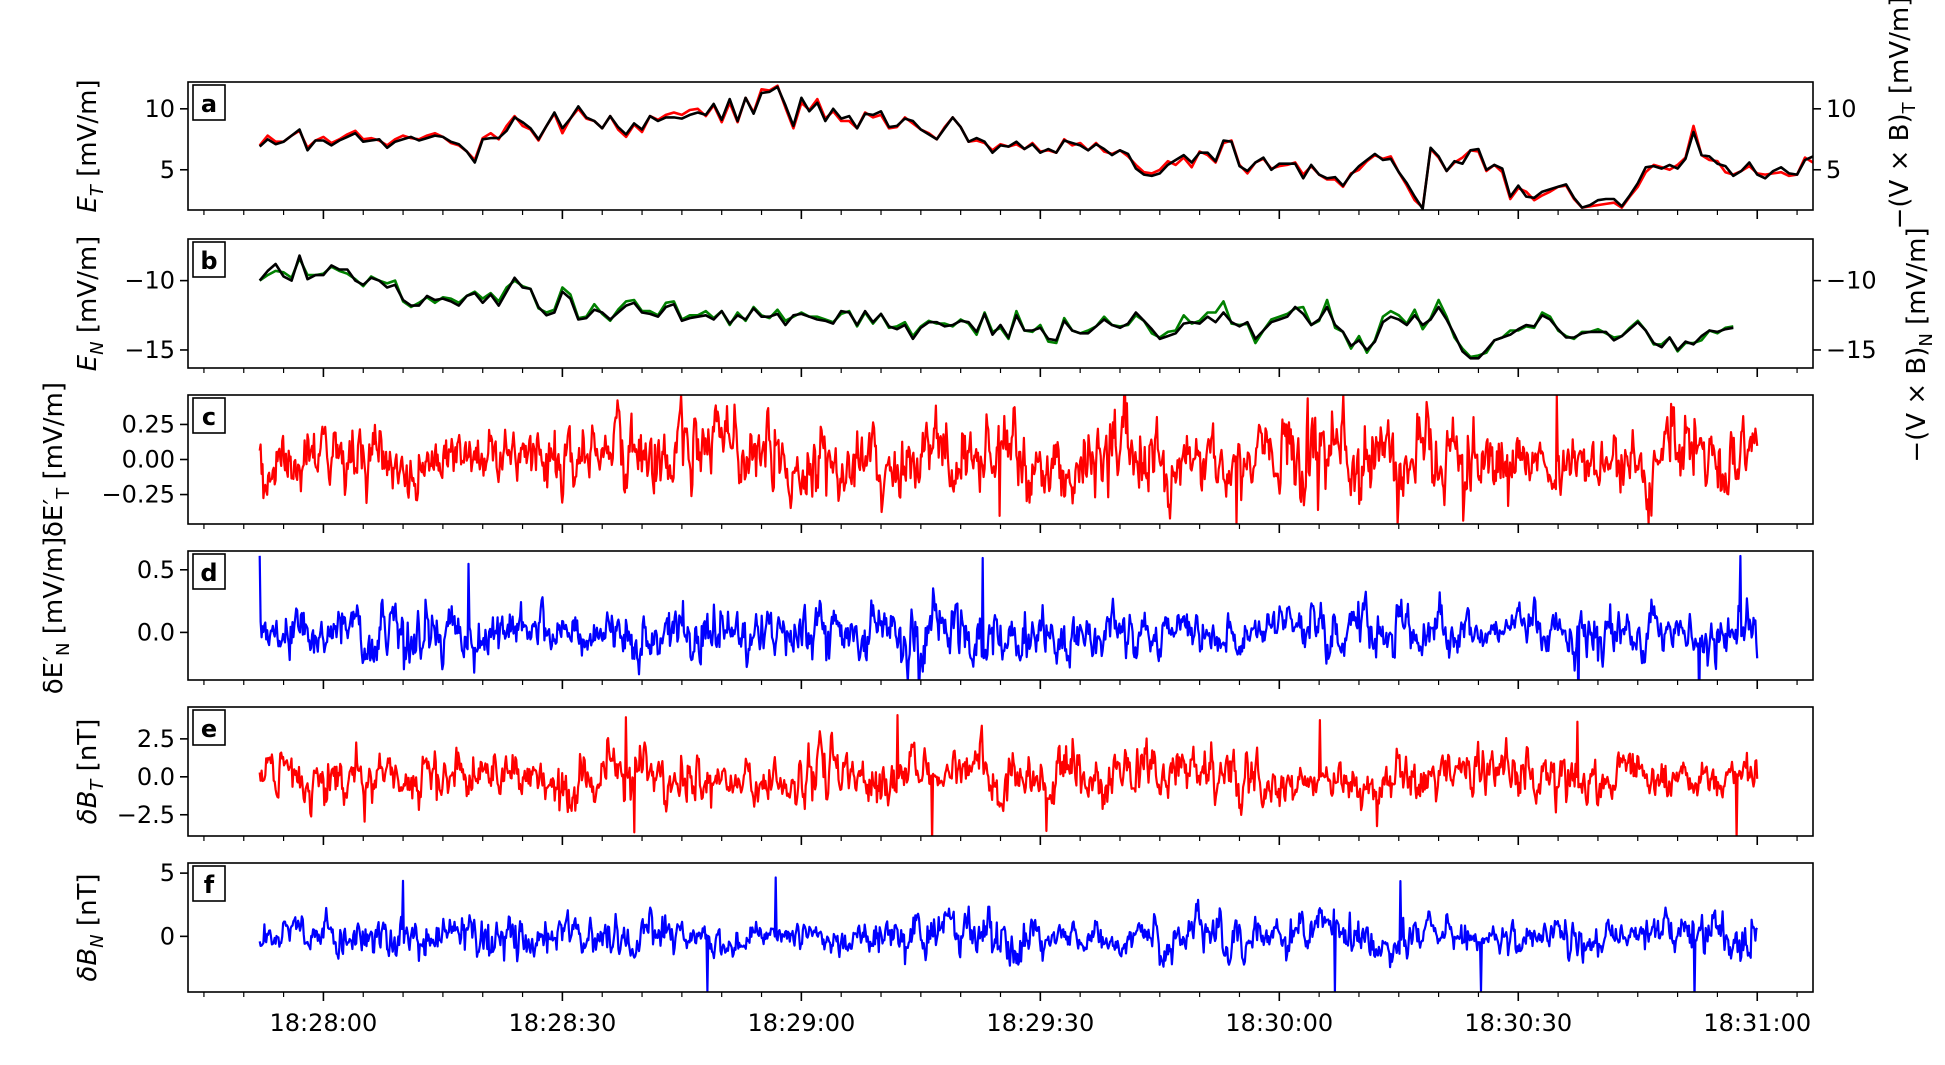  I want to click on panel-f-frame, so click(1000, 927).